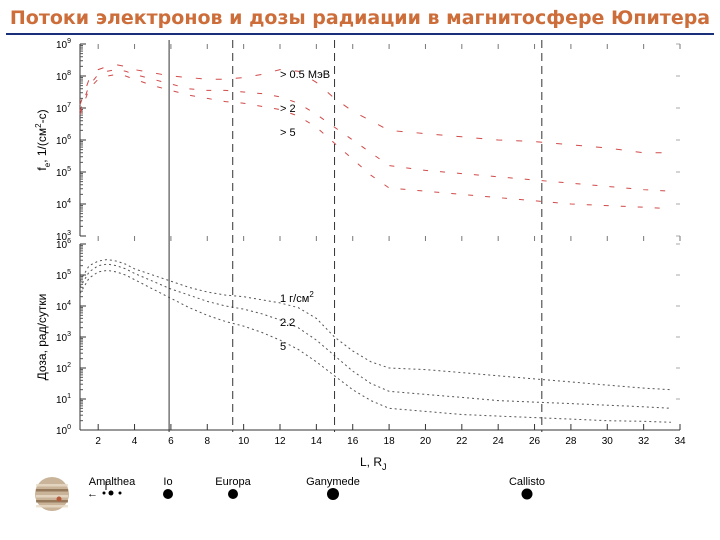  What do you see at coordinates (98, 441) in the screenshot?
I see `x-tick-label: 2` at bounding box center [98, 441].